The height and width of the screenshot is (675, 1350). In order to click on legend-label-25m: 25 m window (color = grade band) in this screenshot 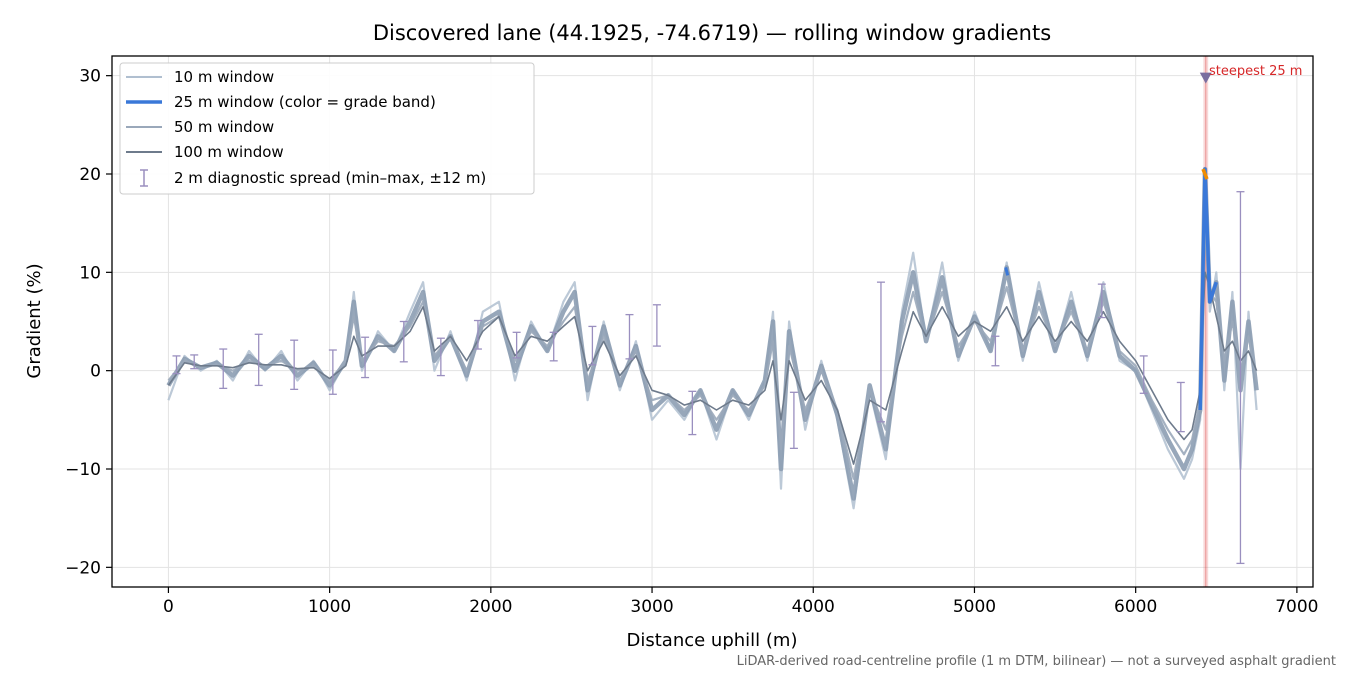, I will do `click(305, 102)`.